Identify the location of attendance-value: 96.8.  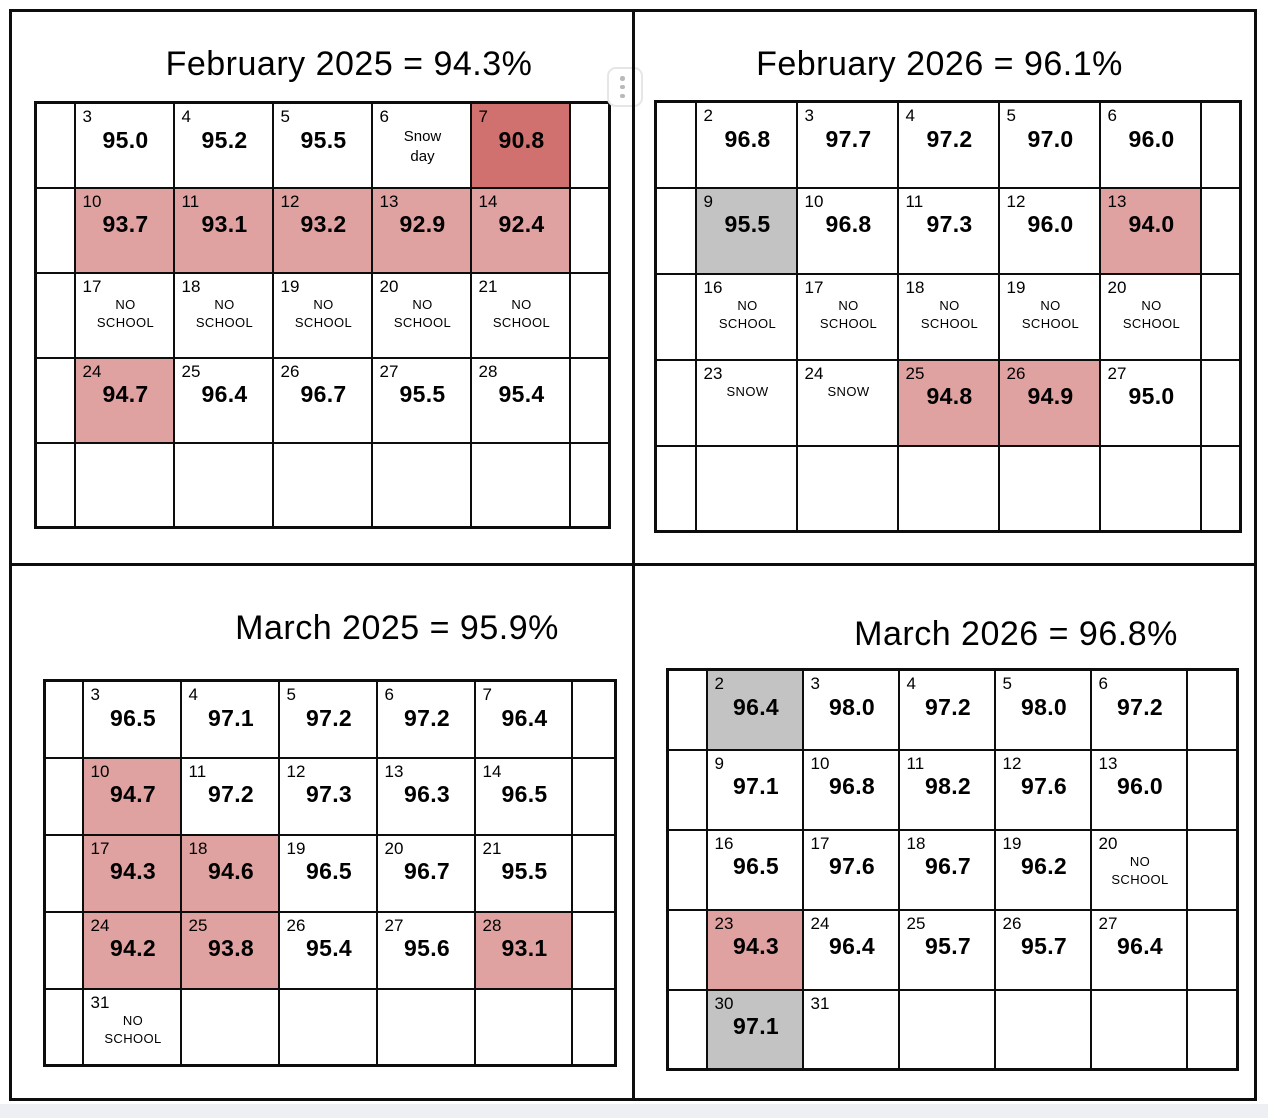
(852, 786).